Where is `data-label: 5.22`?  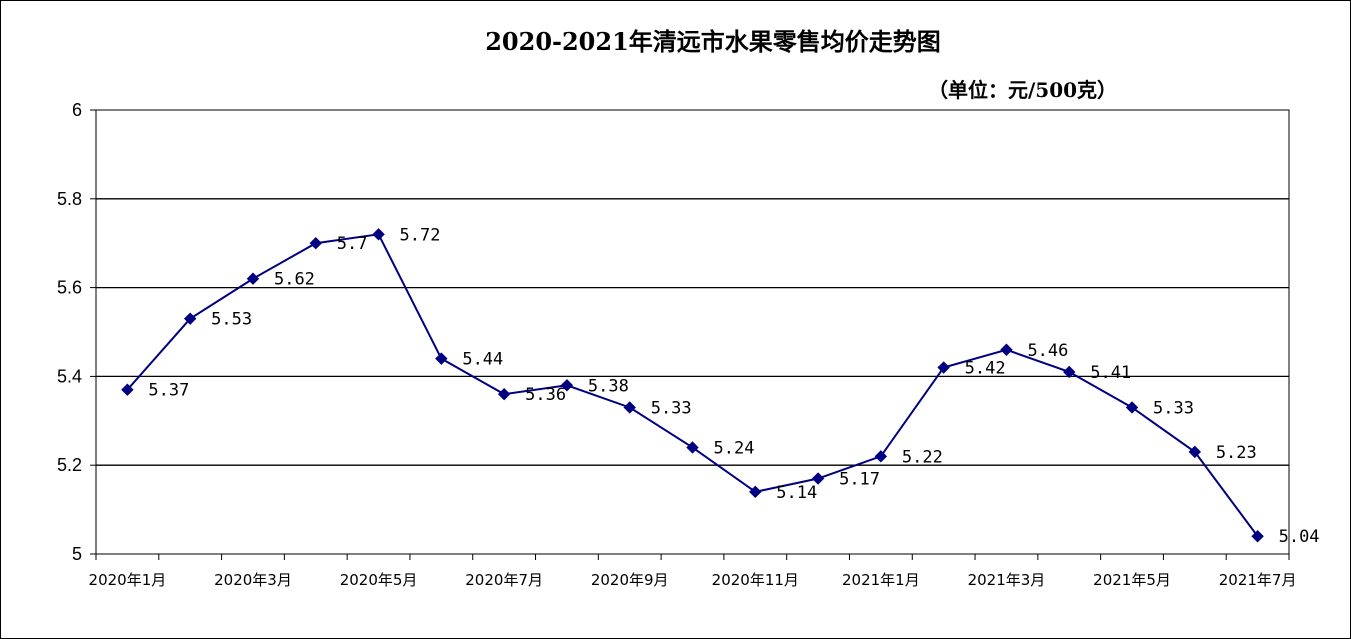
data-label: 5.22 is located at coordinates (922, 457).